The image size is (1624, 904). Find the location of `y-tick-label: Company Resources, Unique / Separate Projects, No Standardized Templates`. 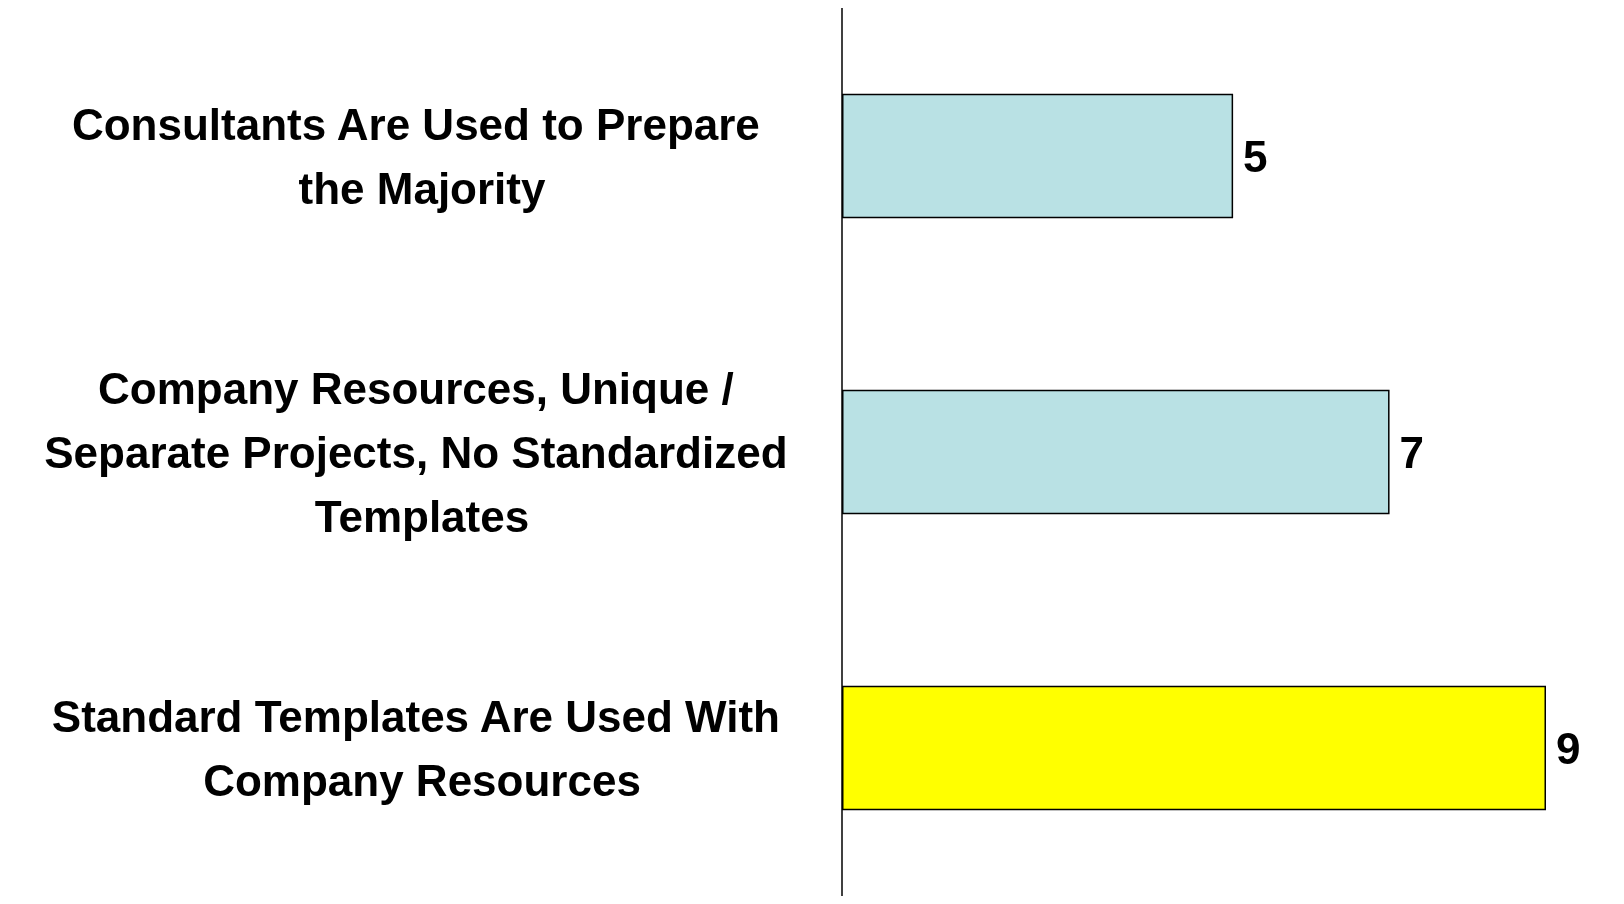

y-tick-label: Company Resources, Unique / Separate Projects, No Standardized Templates is located at coordinates (422, 452).